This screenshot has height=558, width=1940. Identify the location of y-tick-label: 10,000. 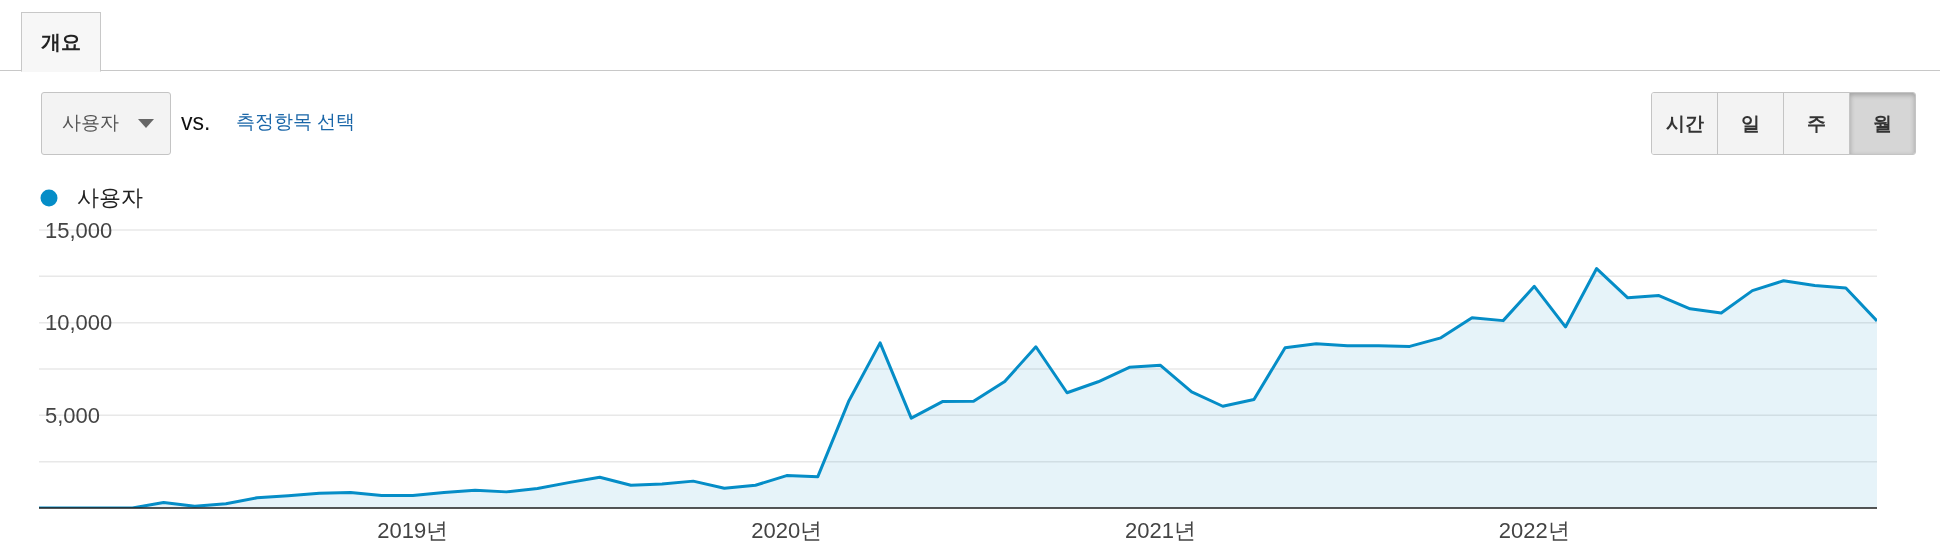
(79, 323).